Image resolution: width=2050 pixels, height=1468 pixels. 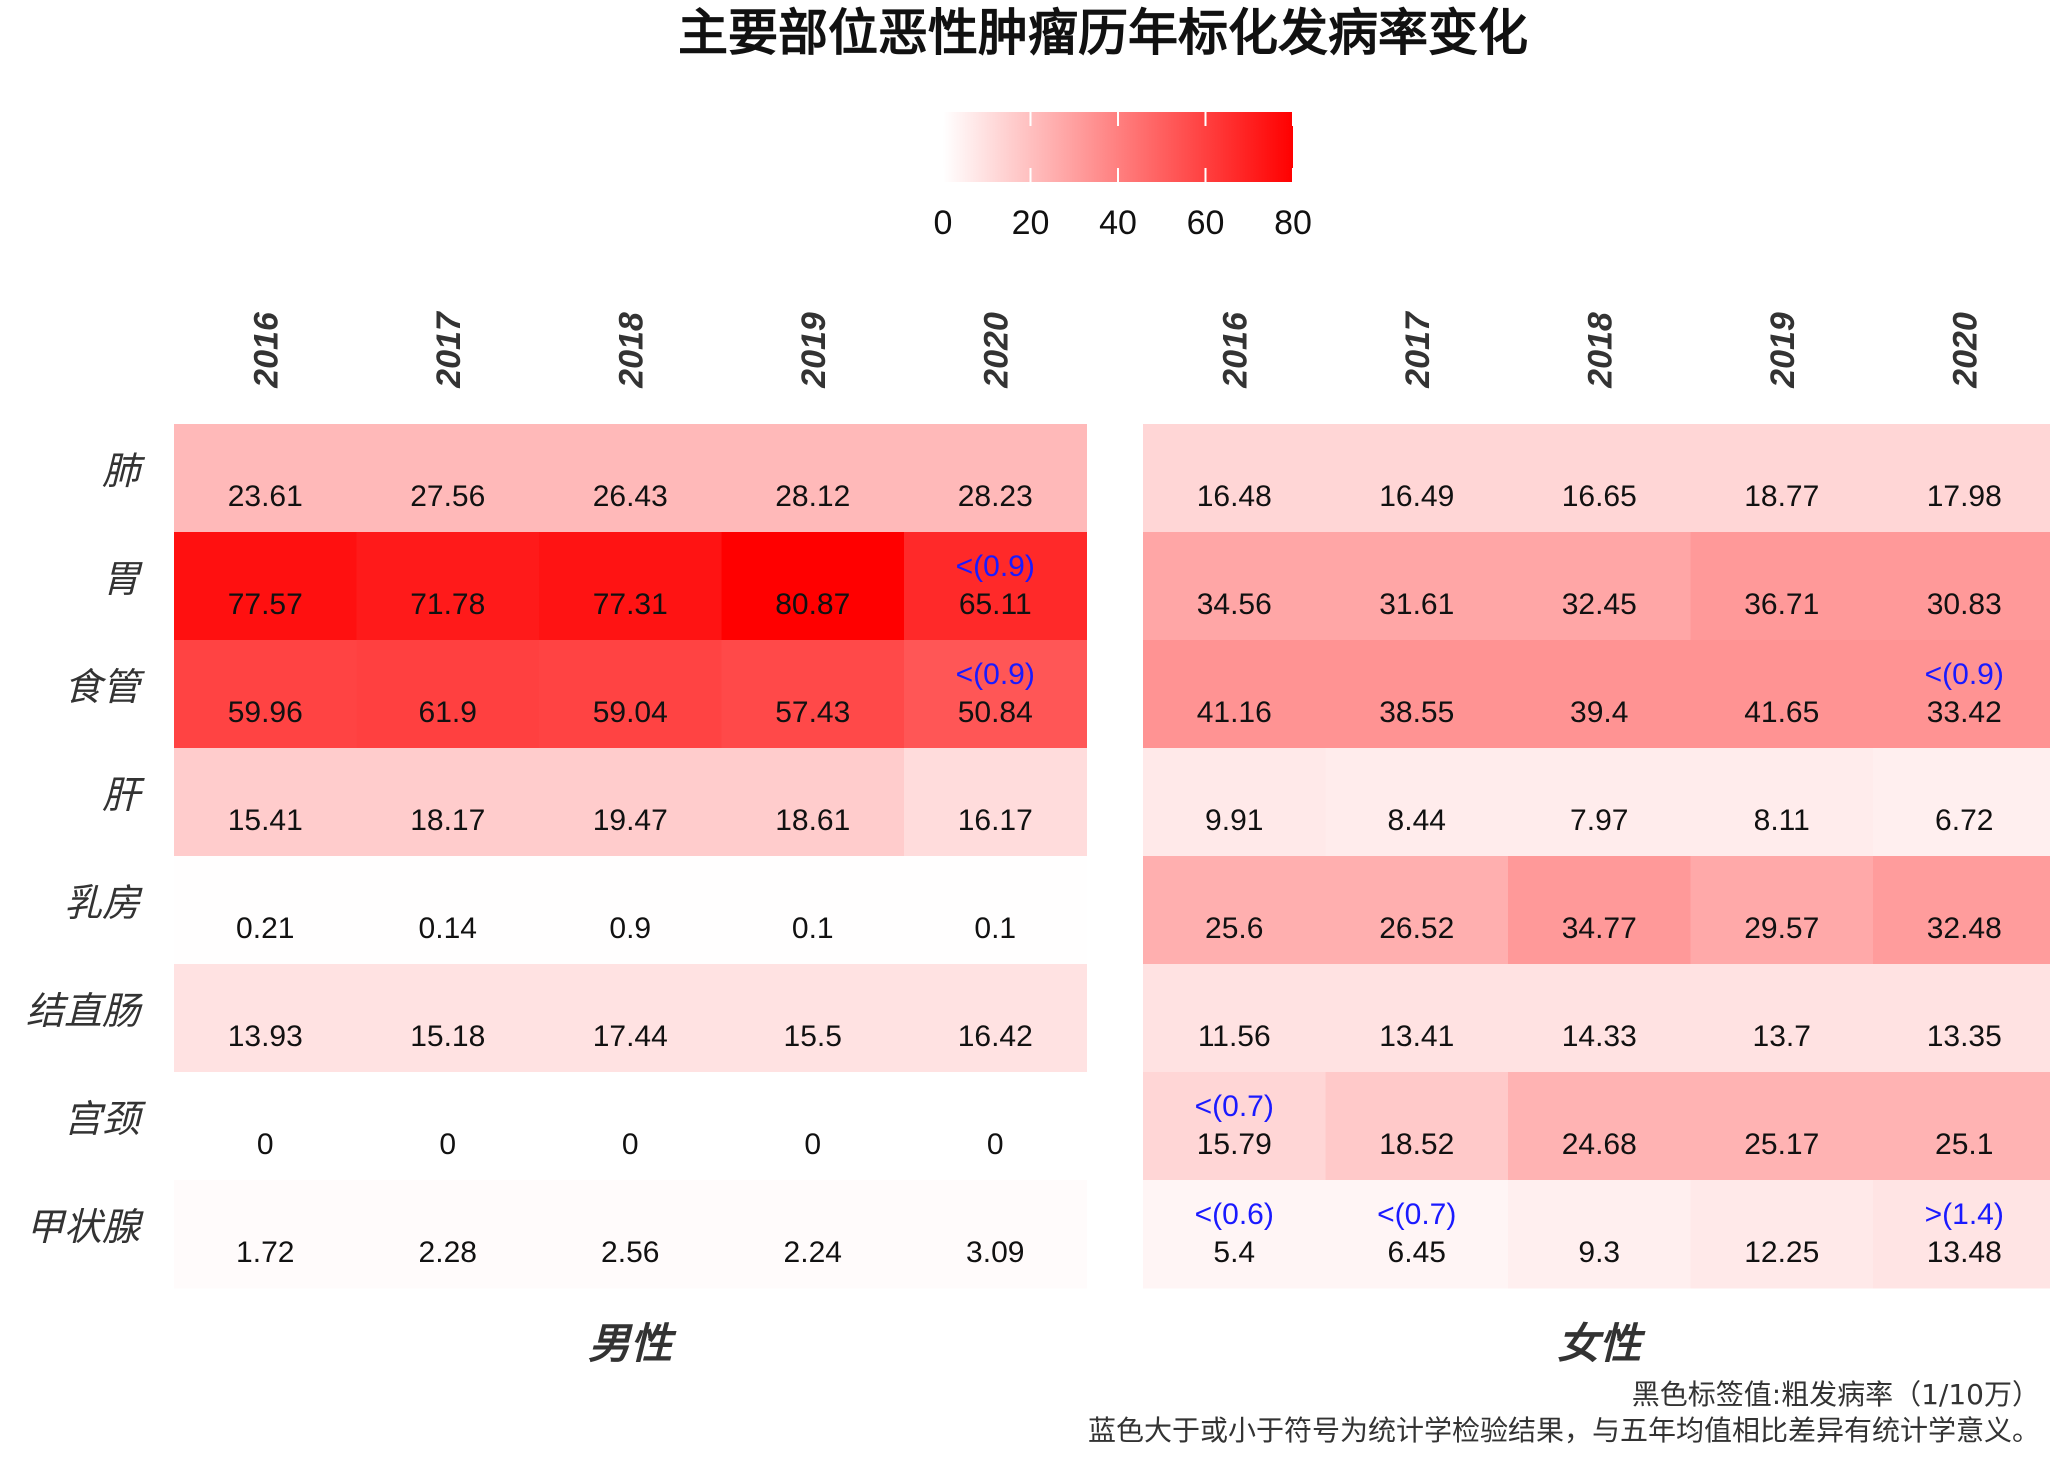 I want to click on cell-value-label: 25.17, so click(x=1781, y=1144).